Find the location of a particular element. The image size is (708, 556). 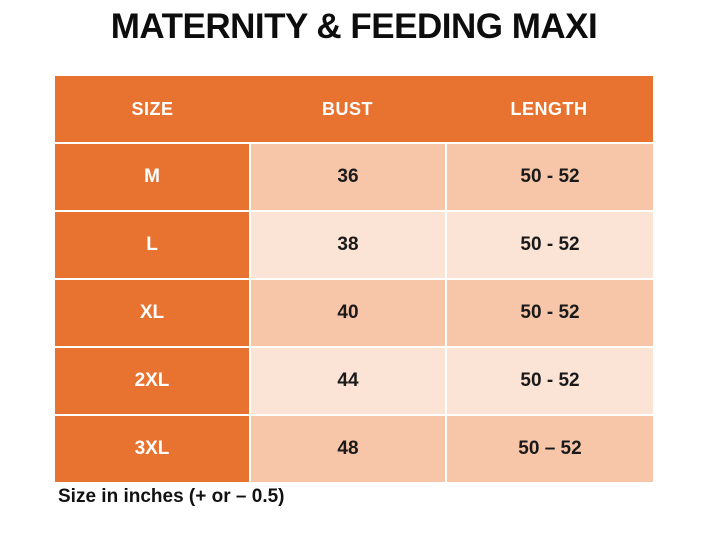

size-cell: M is located at coordinates (152, 177).